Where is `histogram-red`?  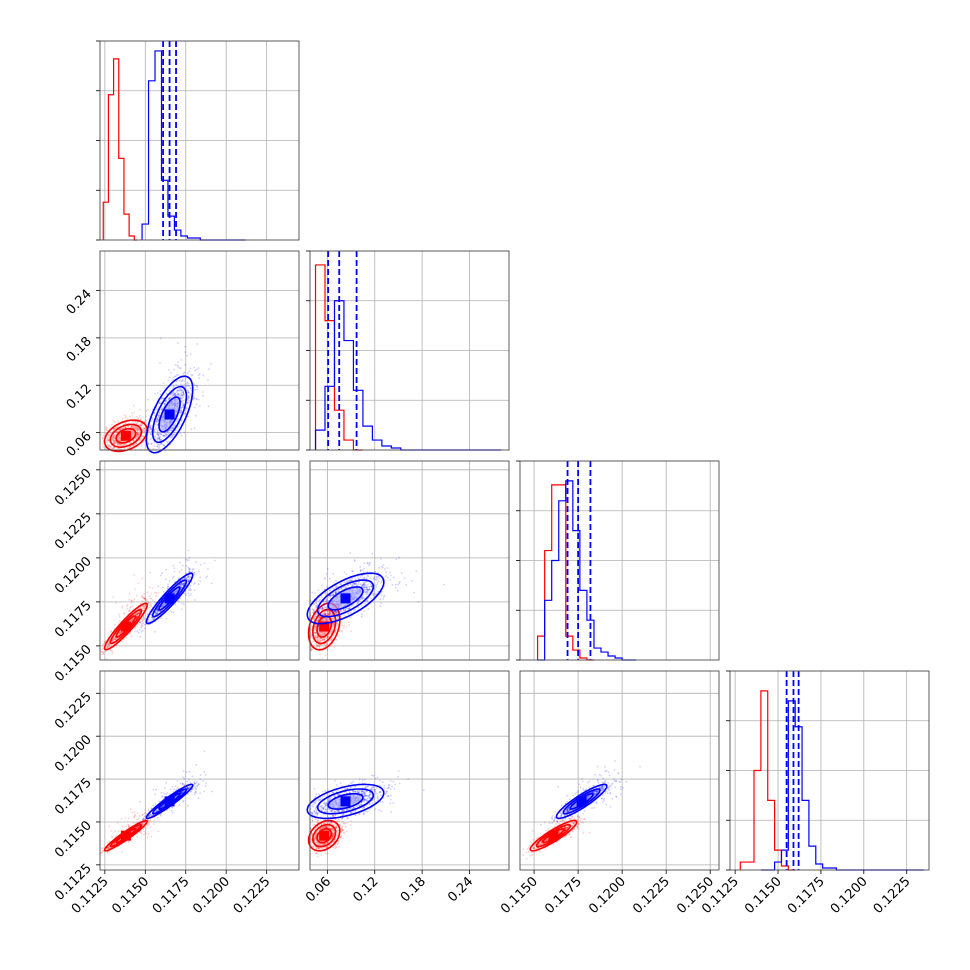 histogram-red is located at coordinates (338, 357).